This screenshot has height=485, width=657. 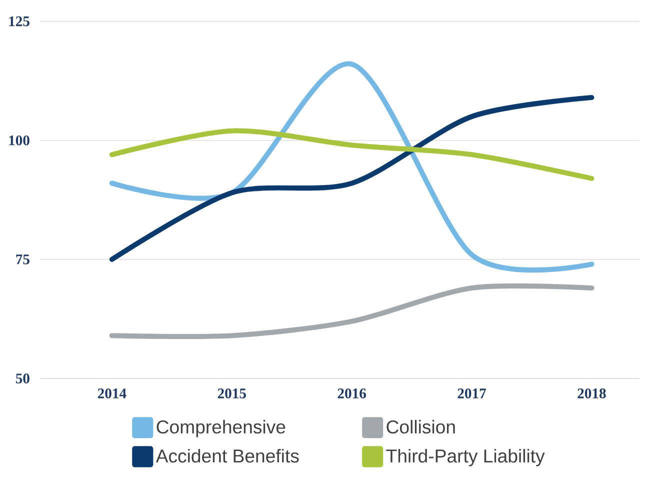 What do you see at coordinates (112, 393) in the screenshot?
I see `x-tick-label: 2014` at bounding box center [112, 393].